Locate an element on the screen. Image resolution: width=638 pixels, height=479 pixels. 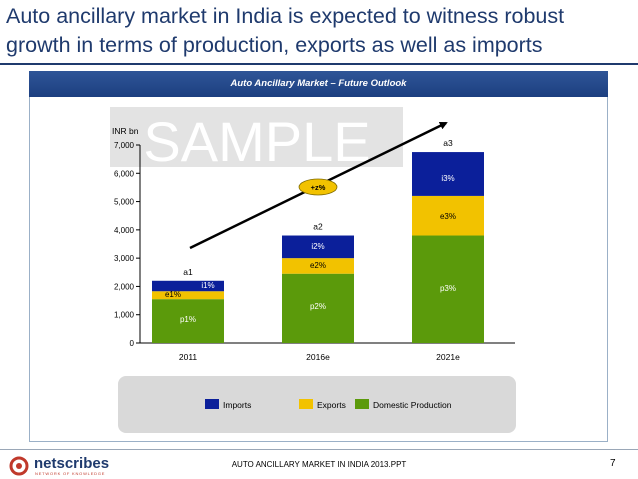
legend-box is located at coordinates (317, 404).